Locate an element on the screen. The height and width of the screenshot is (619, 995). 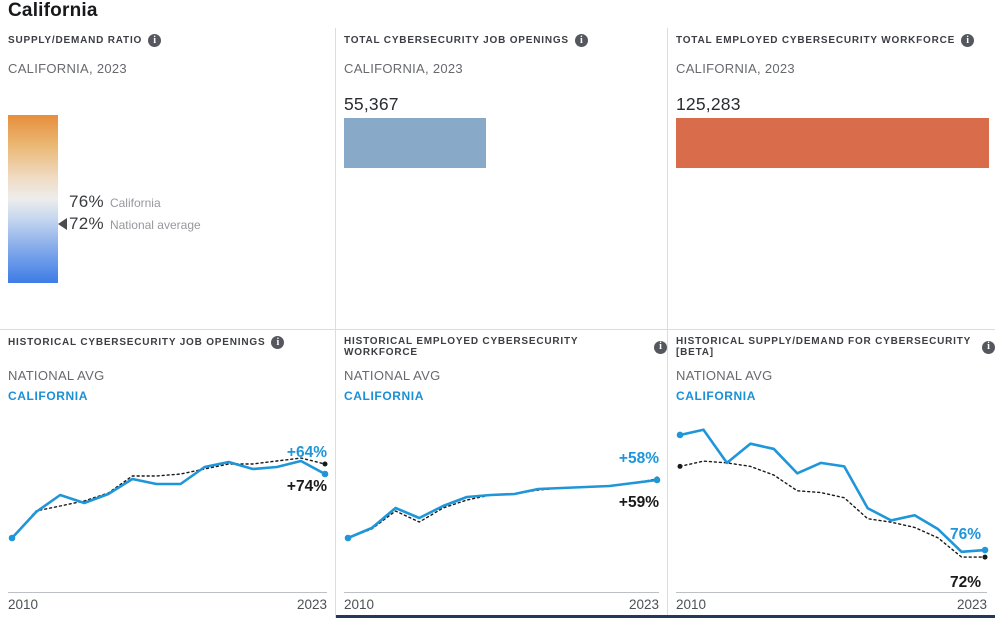
line-chart-job-openings: 2010 2023 +74% +64% is located at coordinates (167, 518).